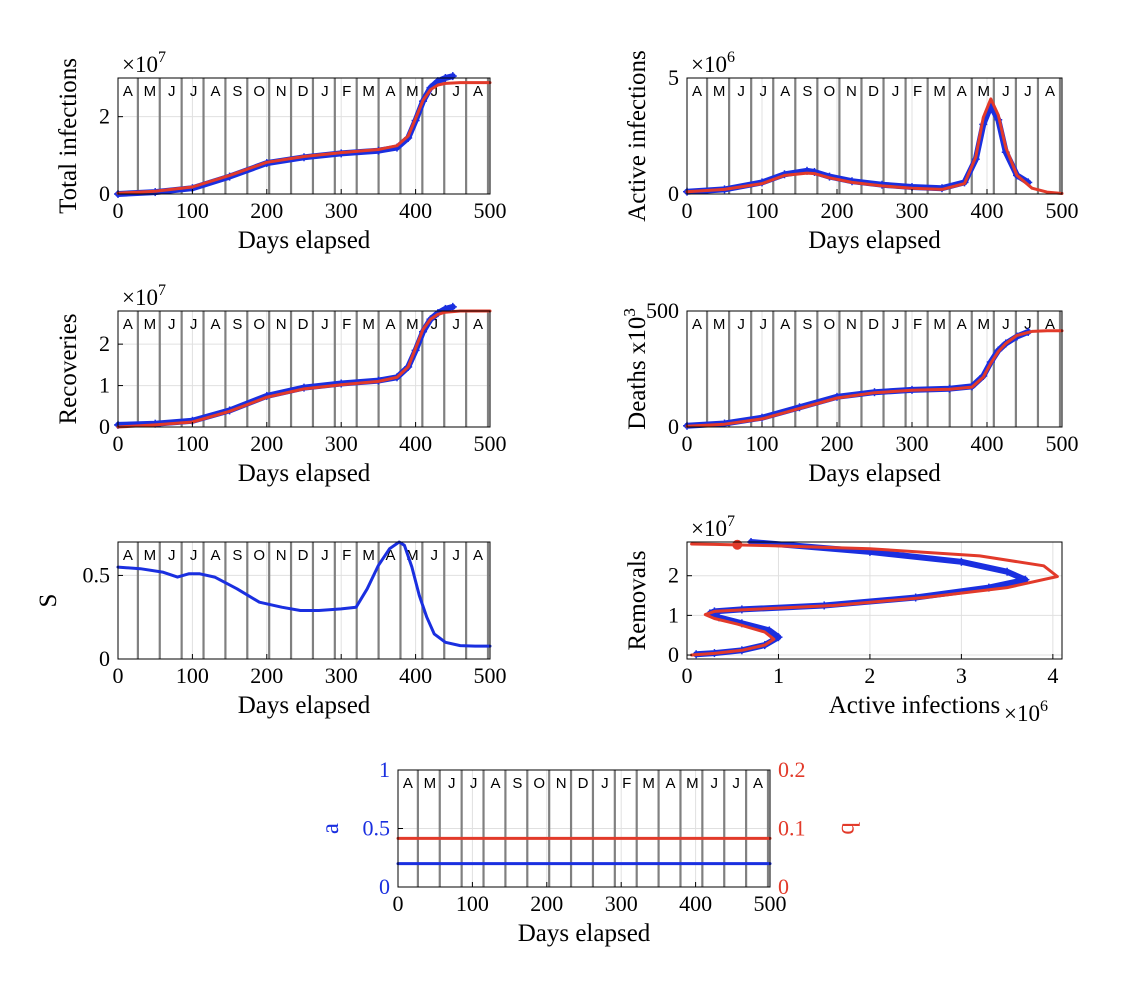 This screenshot has width=1130, height=992. What do you see at coordinates (304, 594) in the screenshot?
I see `series-S-line` at bounding box center [304, 594].